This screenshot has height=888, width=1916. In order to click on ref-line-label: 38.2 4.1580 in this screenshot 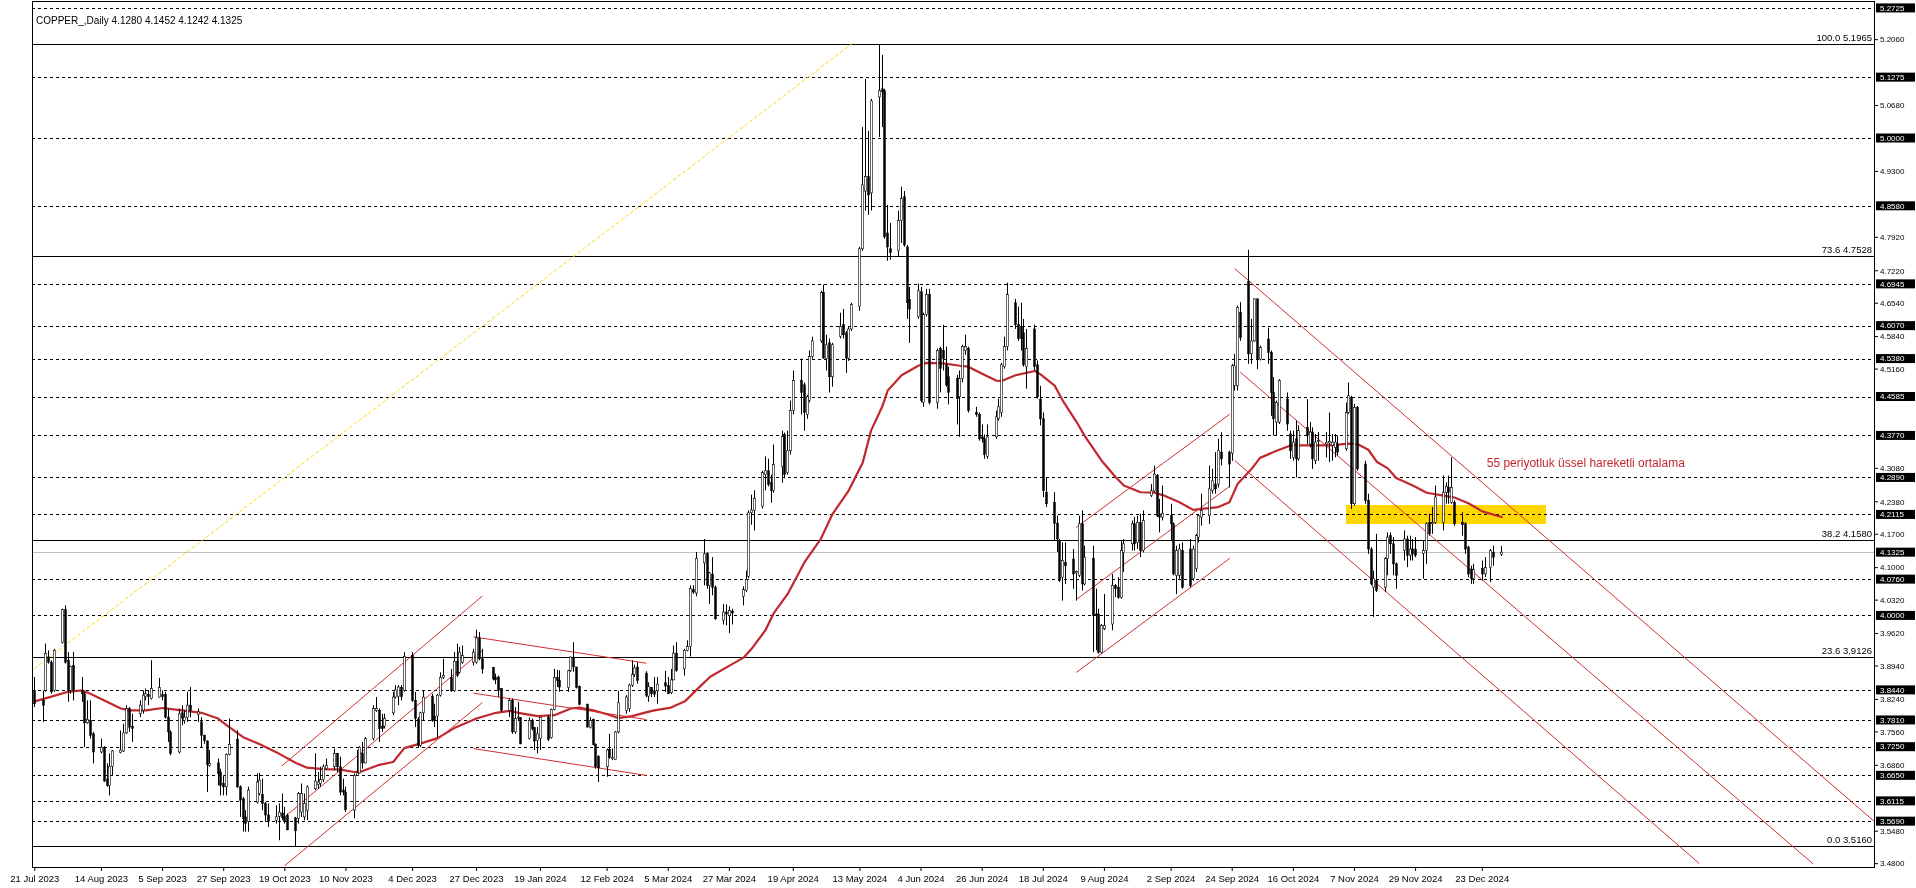, I will do `click(1846, 533)`.